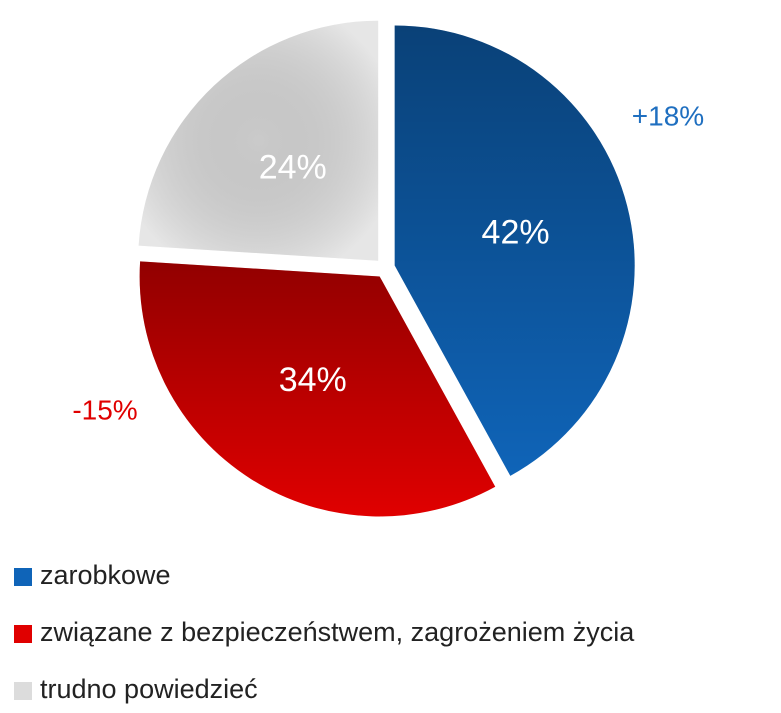 The image size is (781, 713). Describe the element at coordinates (258, 140) in the screenshot. I see `slice-shade` at that location.